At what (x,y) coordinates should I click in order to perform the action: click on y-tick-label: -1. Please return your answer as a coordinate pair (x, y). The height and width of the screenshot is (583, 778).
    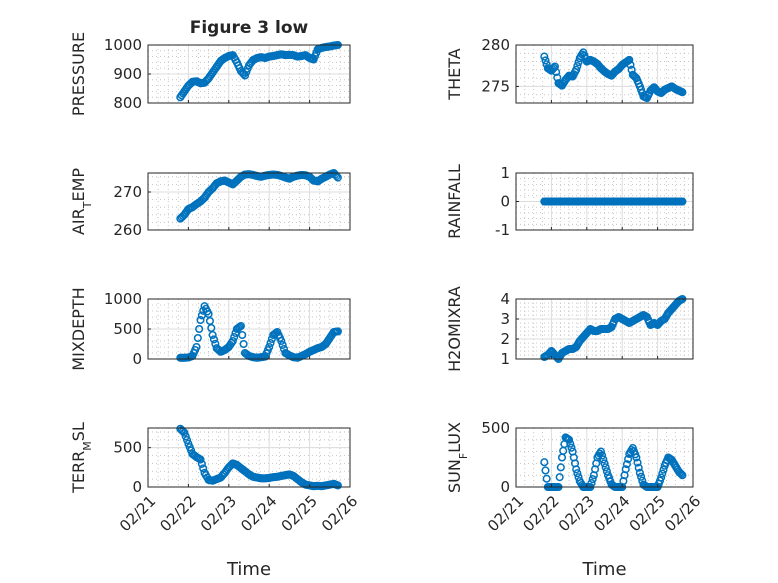
    Looking at the image, I should click on (502, 230).